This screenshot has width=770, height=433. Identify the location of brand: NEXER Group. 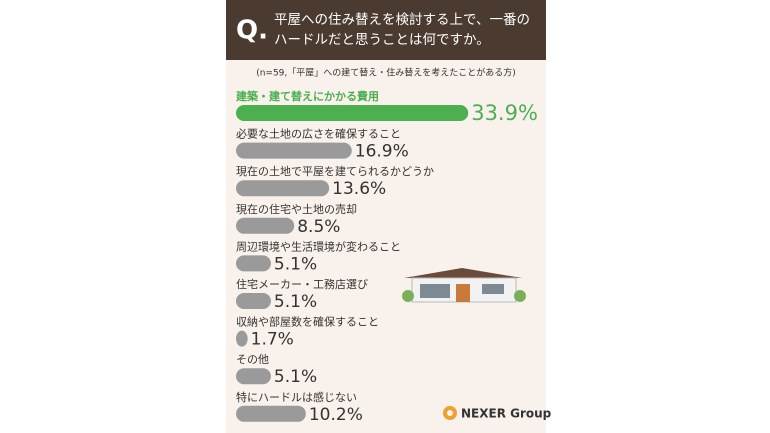
(506, 414).